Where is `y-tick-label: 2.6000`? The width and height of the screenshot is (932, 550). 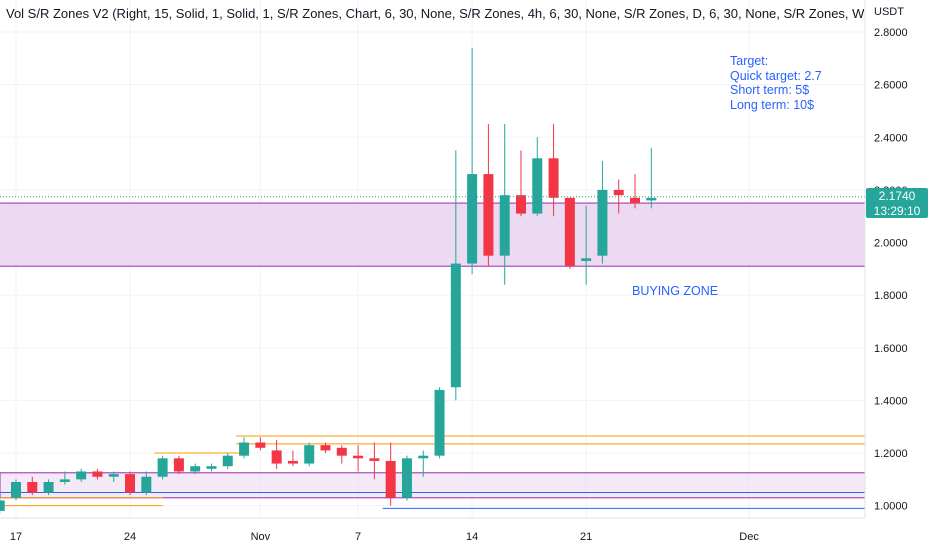
y-tick-label: 2.6000 is located at coordinates (891, 86).